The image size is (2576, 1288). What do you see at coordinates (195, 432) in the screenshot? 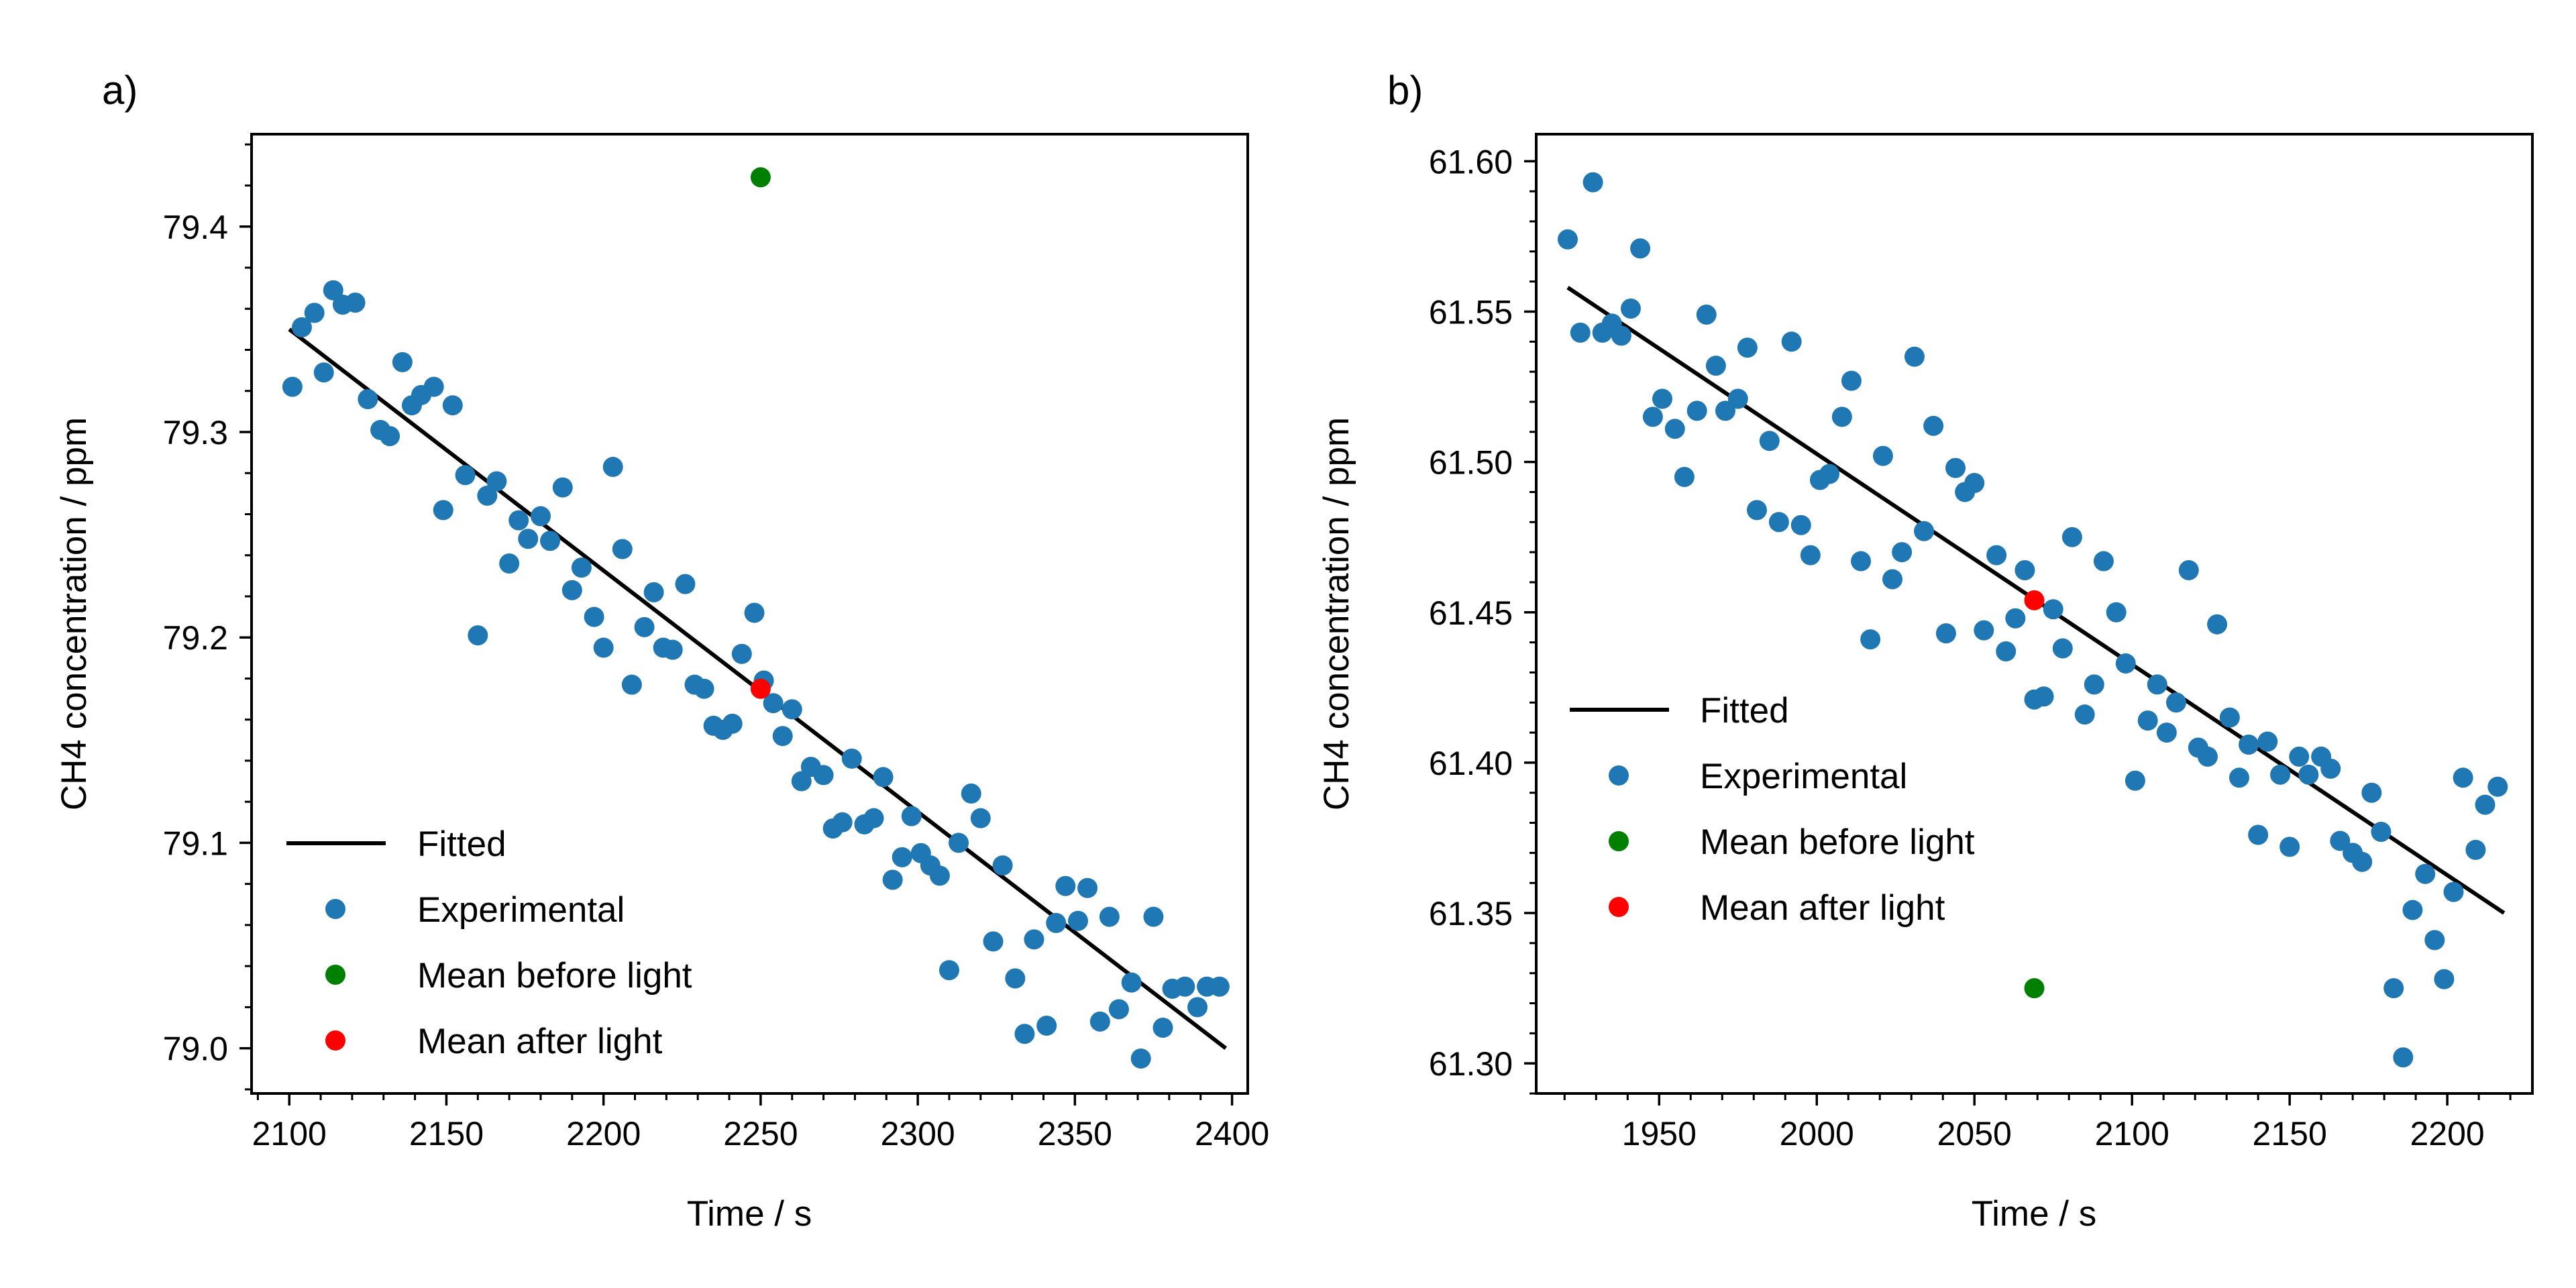
I see `y-tick-label: 79.3` at bounding box center [195, 432].